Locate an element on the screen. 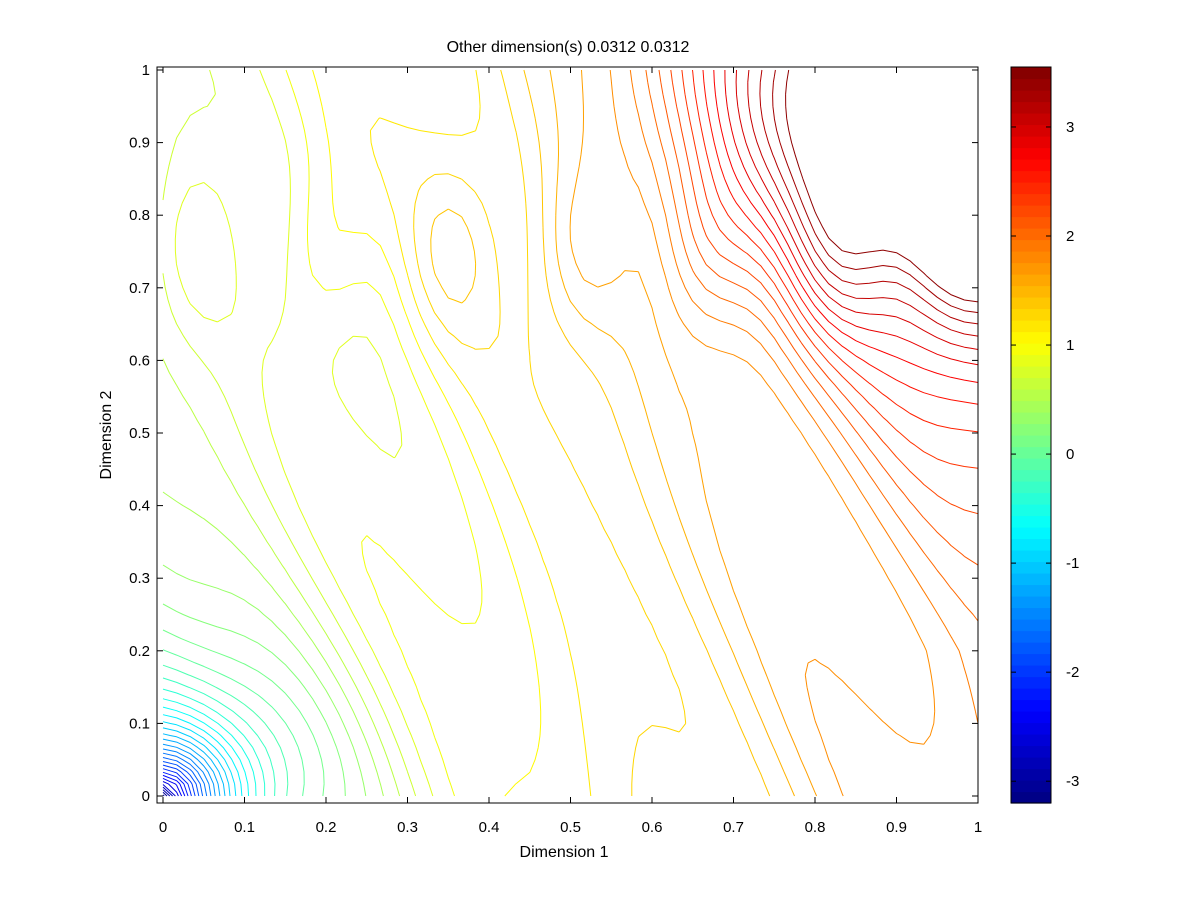  y-tick-label: 0.6 is located at coordinates (139, 360).